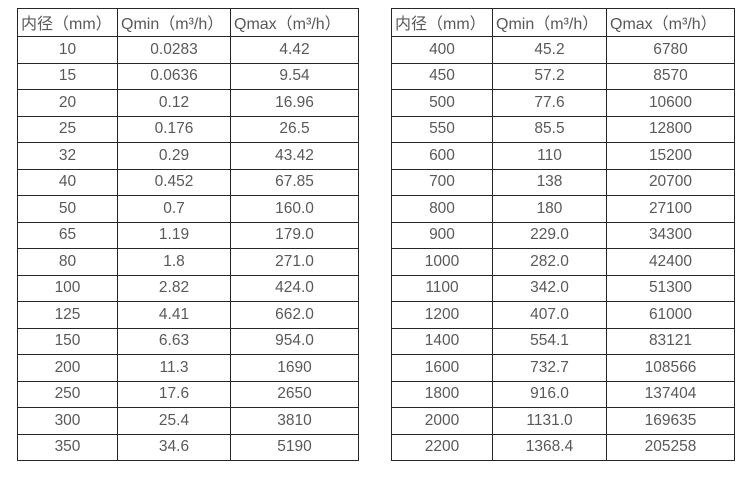 Image resolution: width=750 pixels, height=483 pixels. What do you see at coordinates (174, 421) in the screenshot?
I see `cell-qmin: 25.4` at bounding box center [174, 421].